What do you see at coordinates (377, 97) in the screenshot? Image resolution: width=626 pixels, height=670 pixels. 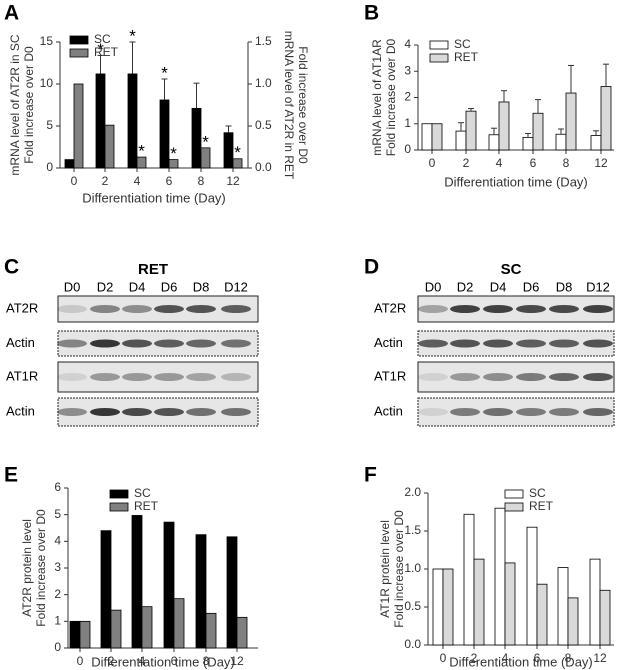 I see `y-axis-label: mRNA level of AT1AR` at bounding box center [377, 97].